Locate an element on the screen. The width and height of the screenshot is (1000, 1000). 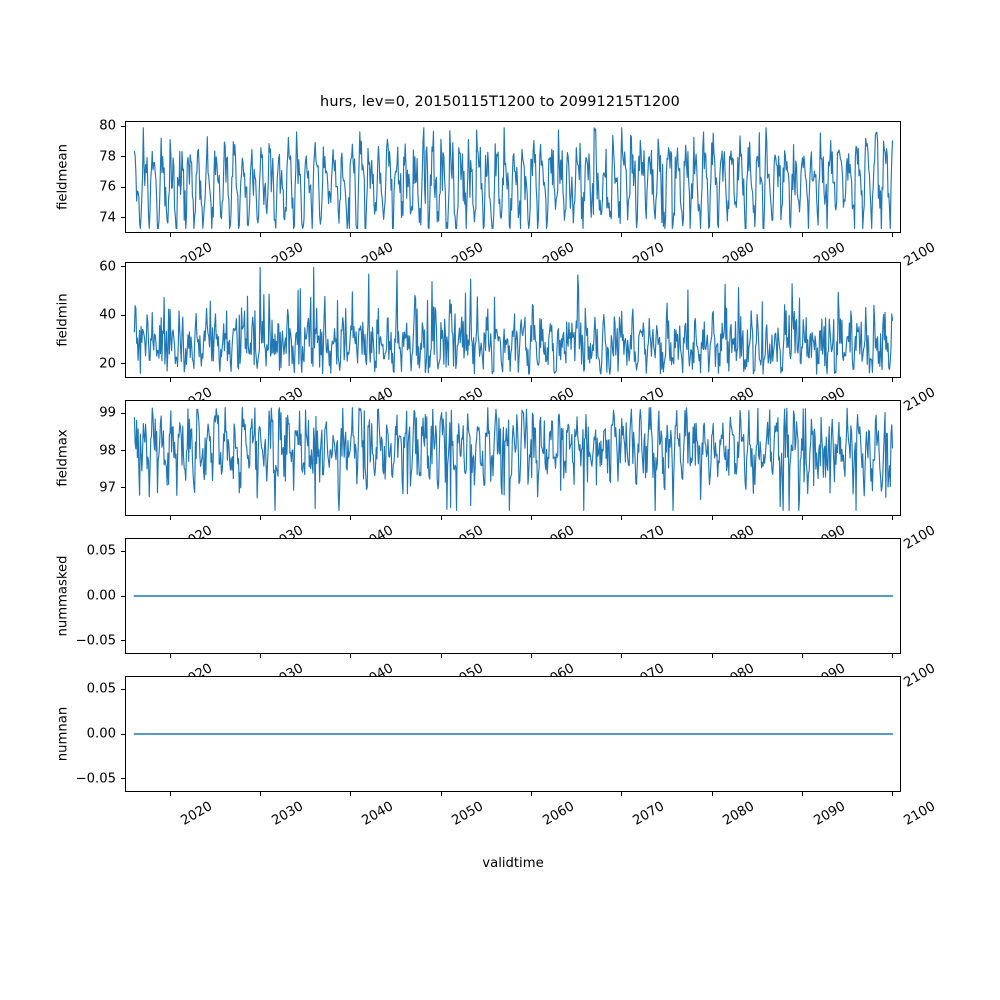
y-axis-label-fieldmin: fieldmin is located at coordinates (63, 320).